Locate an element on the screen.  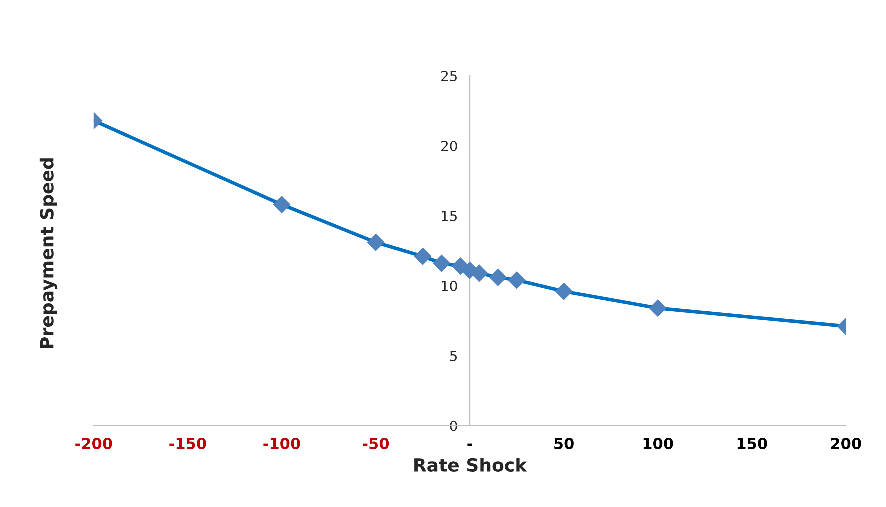
y-tick-label: 10 is located at coordinates (450, 286).